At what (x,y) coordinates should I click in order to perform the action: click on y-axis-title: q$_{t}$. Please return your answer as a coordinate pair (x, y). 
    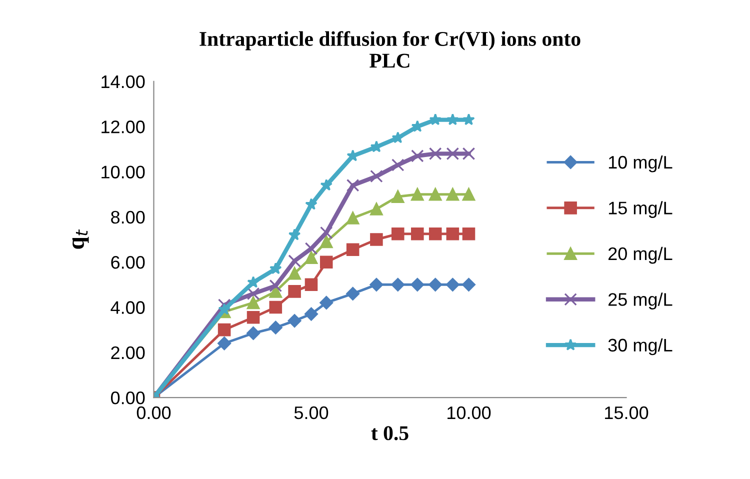
    Looking at the image, I should click on (80, 239).